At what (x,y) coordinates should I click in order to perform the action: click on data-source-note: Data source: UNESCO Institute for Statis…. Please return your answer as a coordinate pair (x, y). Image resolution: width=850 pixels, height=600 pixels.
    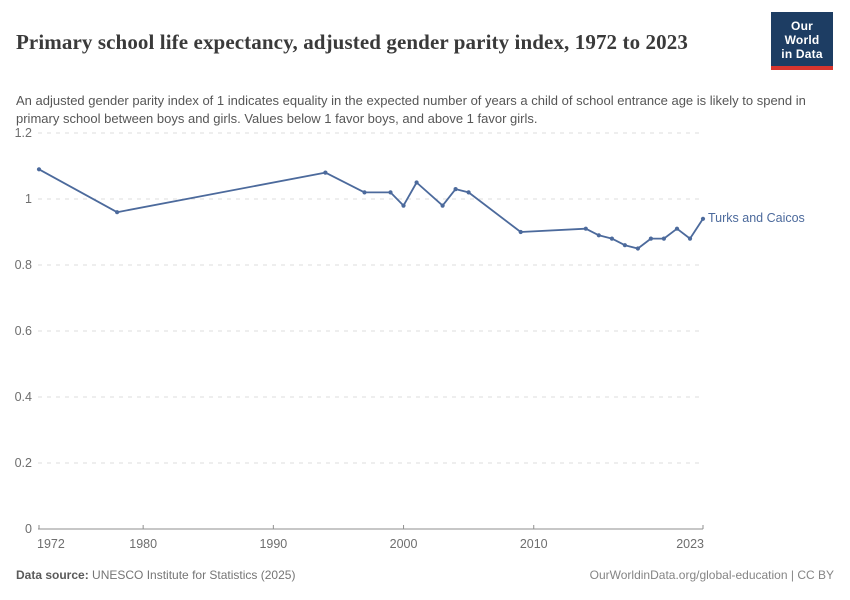
    Looking at the image, I should click on (155, 575).